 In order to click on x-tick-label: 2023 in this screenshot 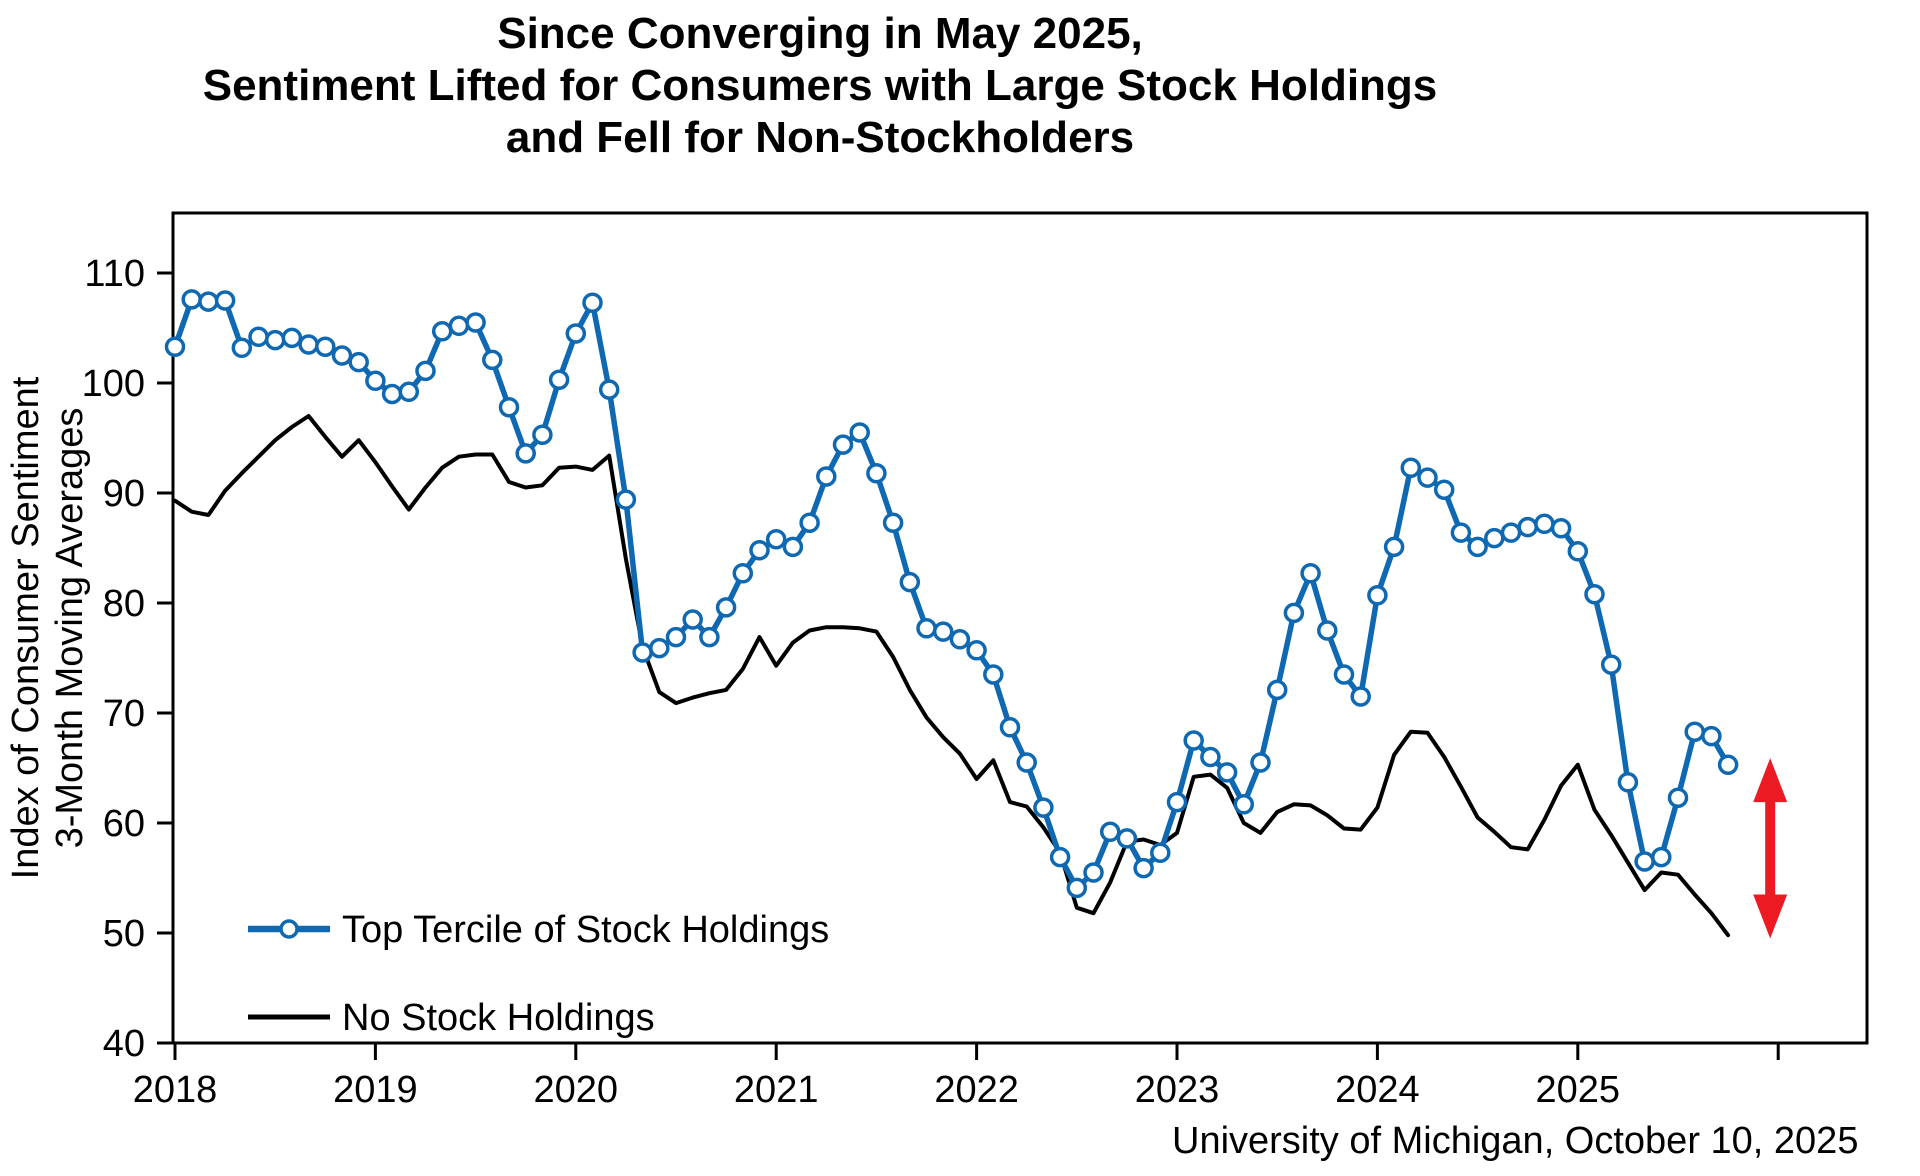, I will do `click(1177, 1090)`.